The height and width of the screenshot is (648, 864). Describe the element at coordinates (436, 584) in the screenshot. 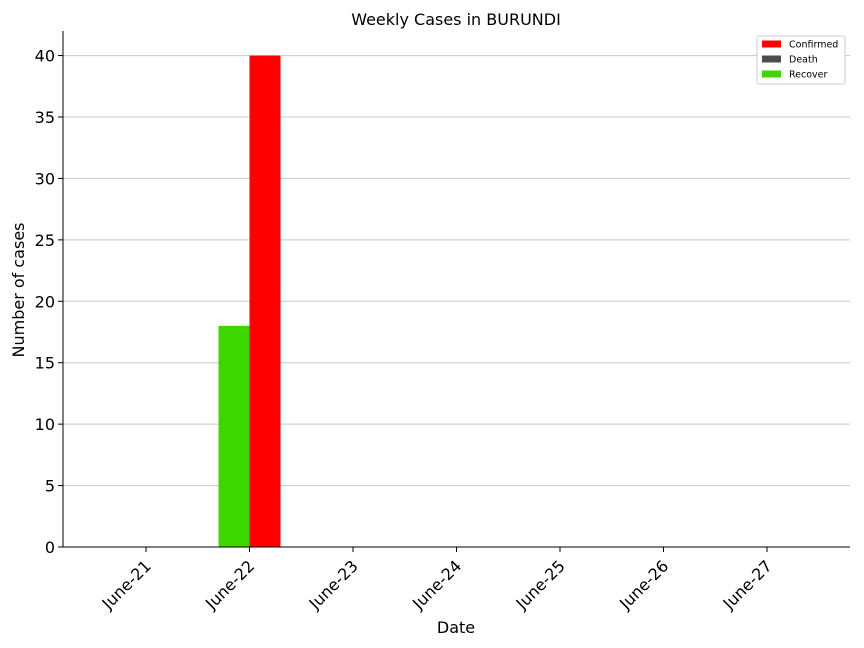

I see `x-tick-label: June-24` at that location.